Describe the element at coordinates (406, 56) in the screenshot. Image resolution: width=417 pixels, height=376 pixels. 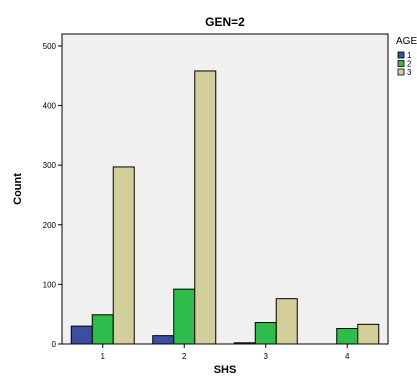
I see `legend: AGE 123` at that location.